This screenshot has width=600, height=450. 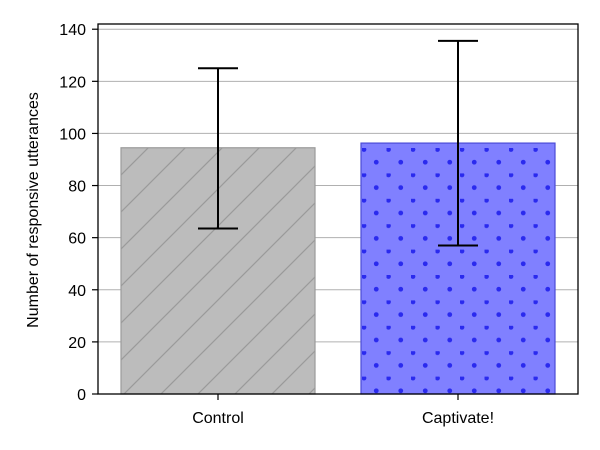 What do you see at coordinates (78, 213) in the screenshot?
I see `y-axis-ticks: 0 20 40 60 80 100 120 140` at bounding box center [78, 213].